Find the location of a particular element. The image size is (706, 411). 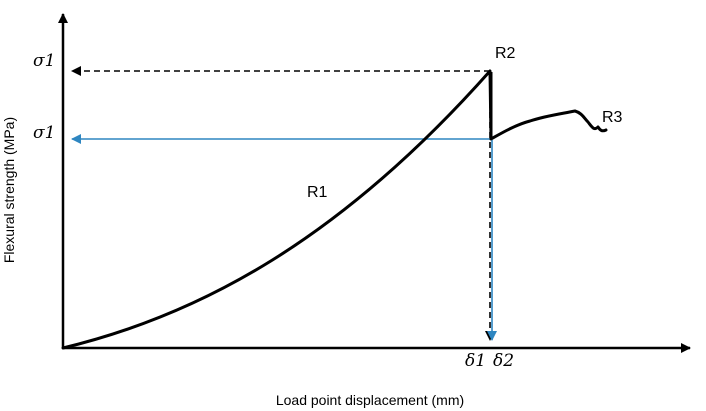

region-r3-label: R3 is located at coordinates (612, 117).